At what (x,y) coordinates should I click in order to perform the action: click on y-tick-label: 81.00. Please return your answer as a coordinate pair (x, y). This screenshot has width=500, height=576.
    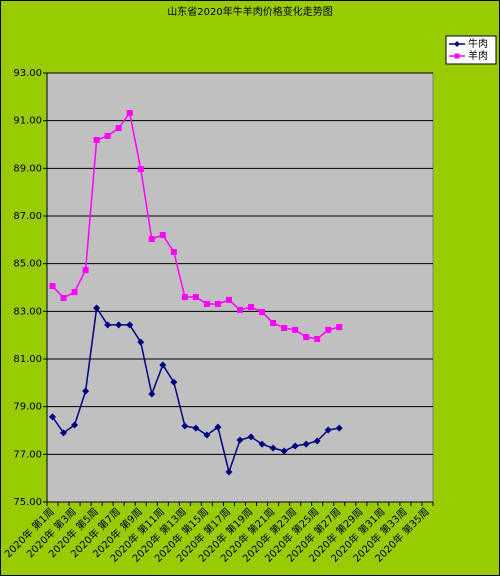
    Looking at the image, I should click on (27, 359).